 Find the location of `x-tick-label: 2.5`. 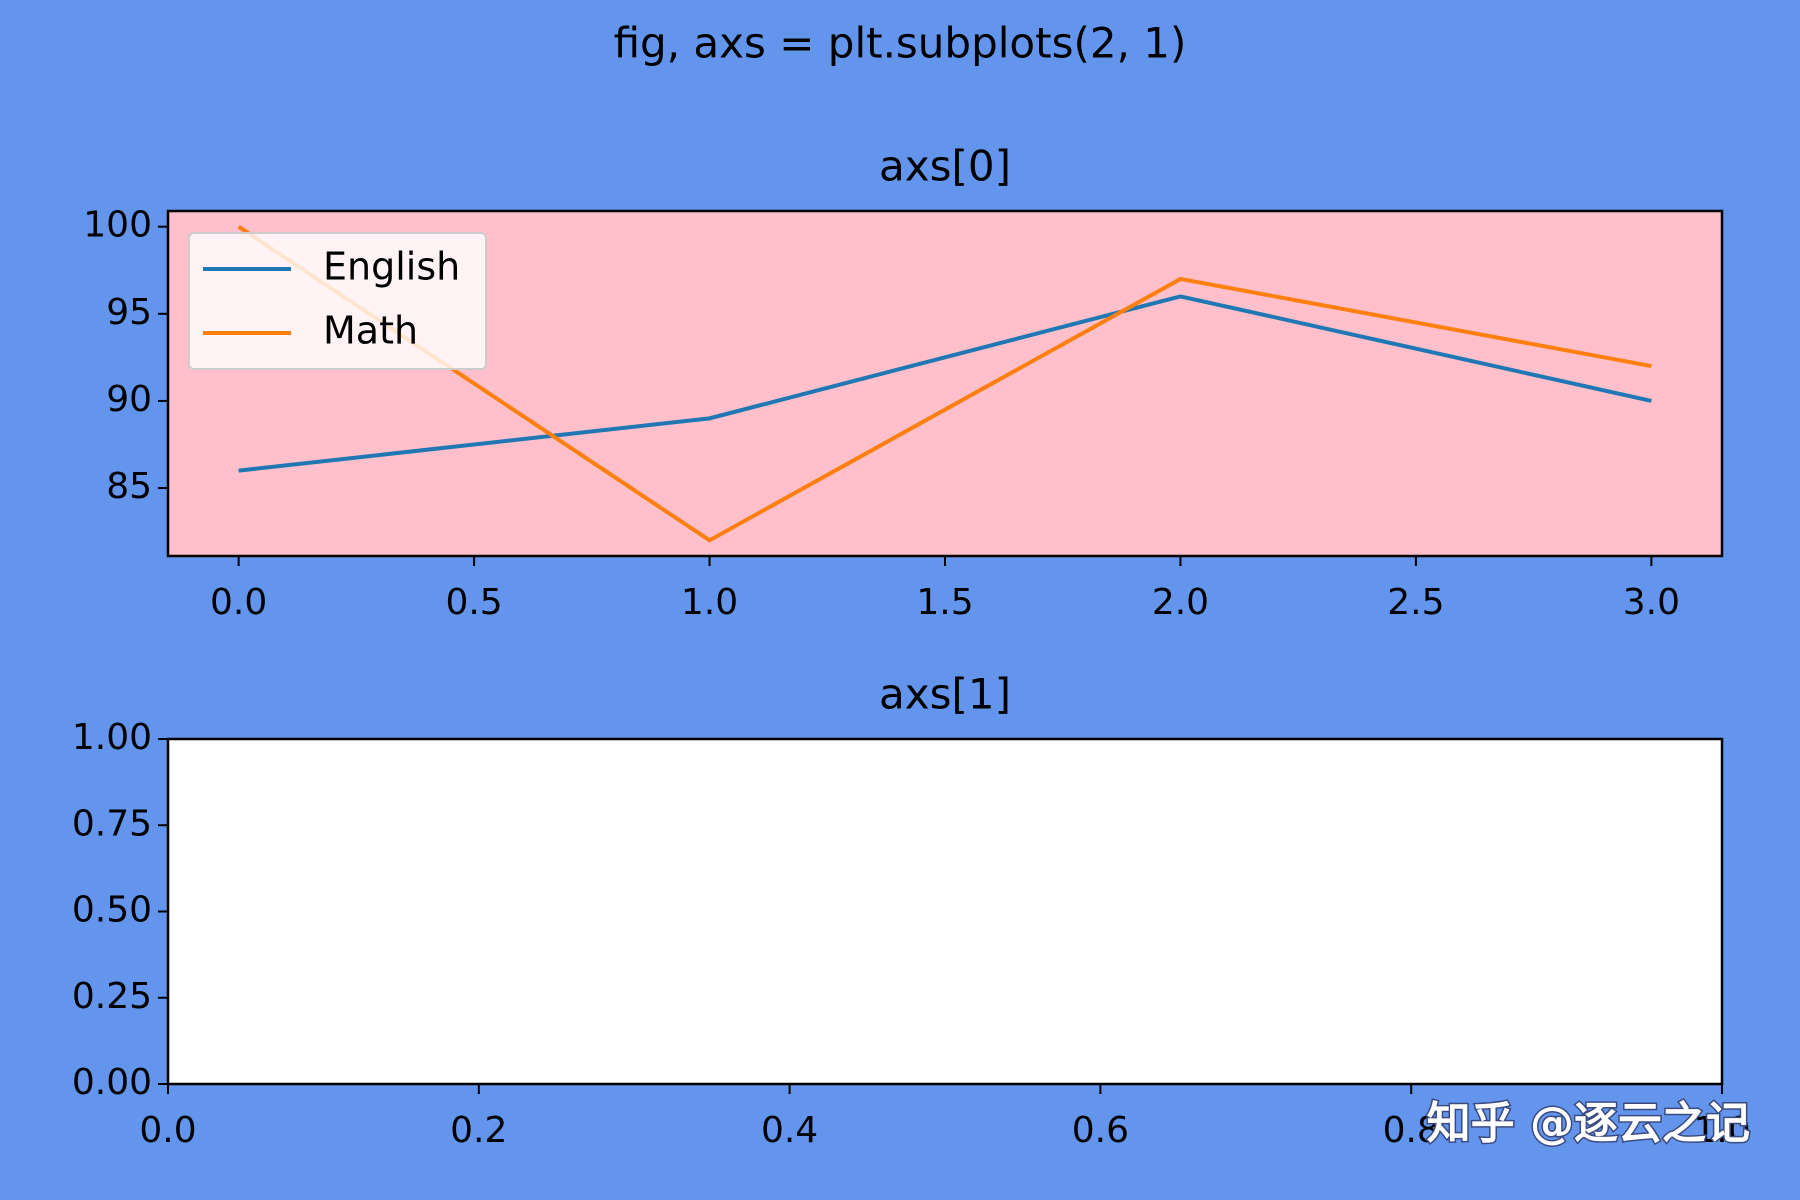

x-tick-label: 2.5 is located at coordinates (1415, 602).